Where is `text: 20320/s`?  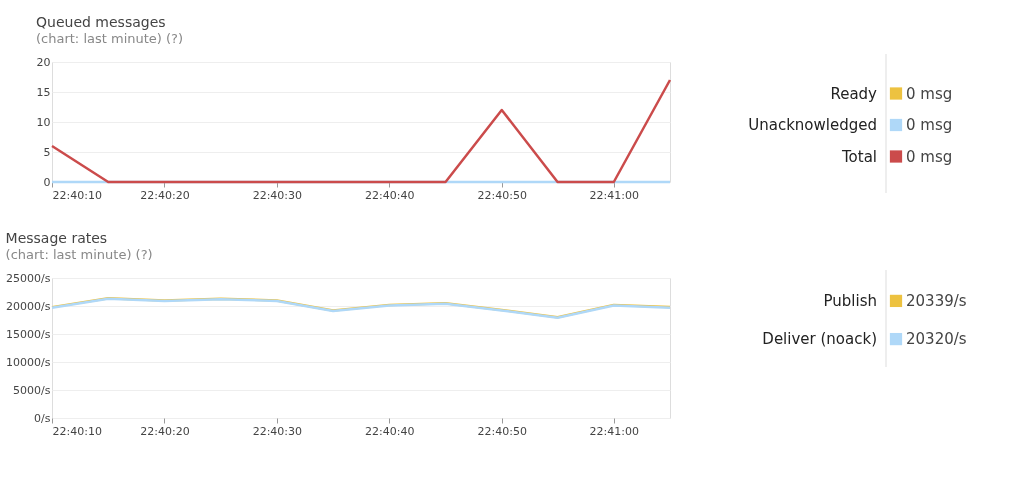 text: 20320/s is located at coordinates (936, 339).